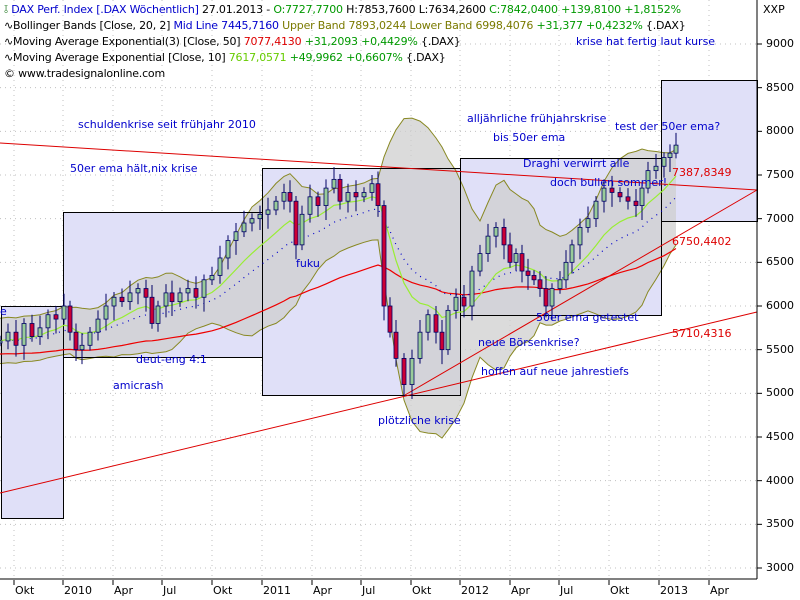 The height and width of the screenshot is (600, 800). I want to click on annotation-test-50er: test der 50er ema?, so click(668, 126).